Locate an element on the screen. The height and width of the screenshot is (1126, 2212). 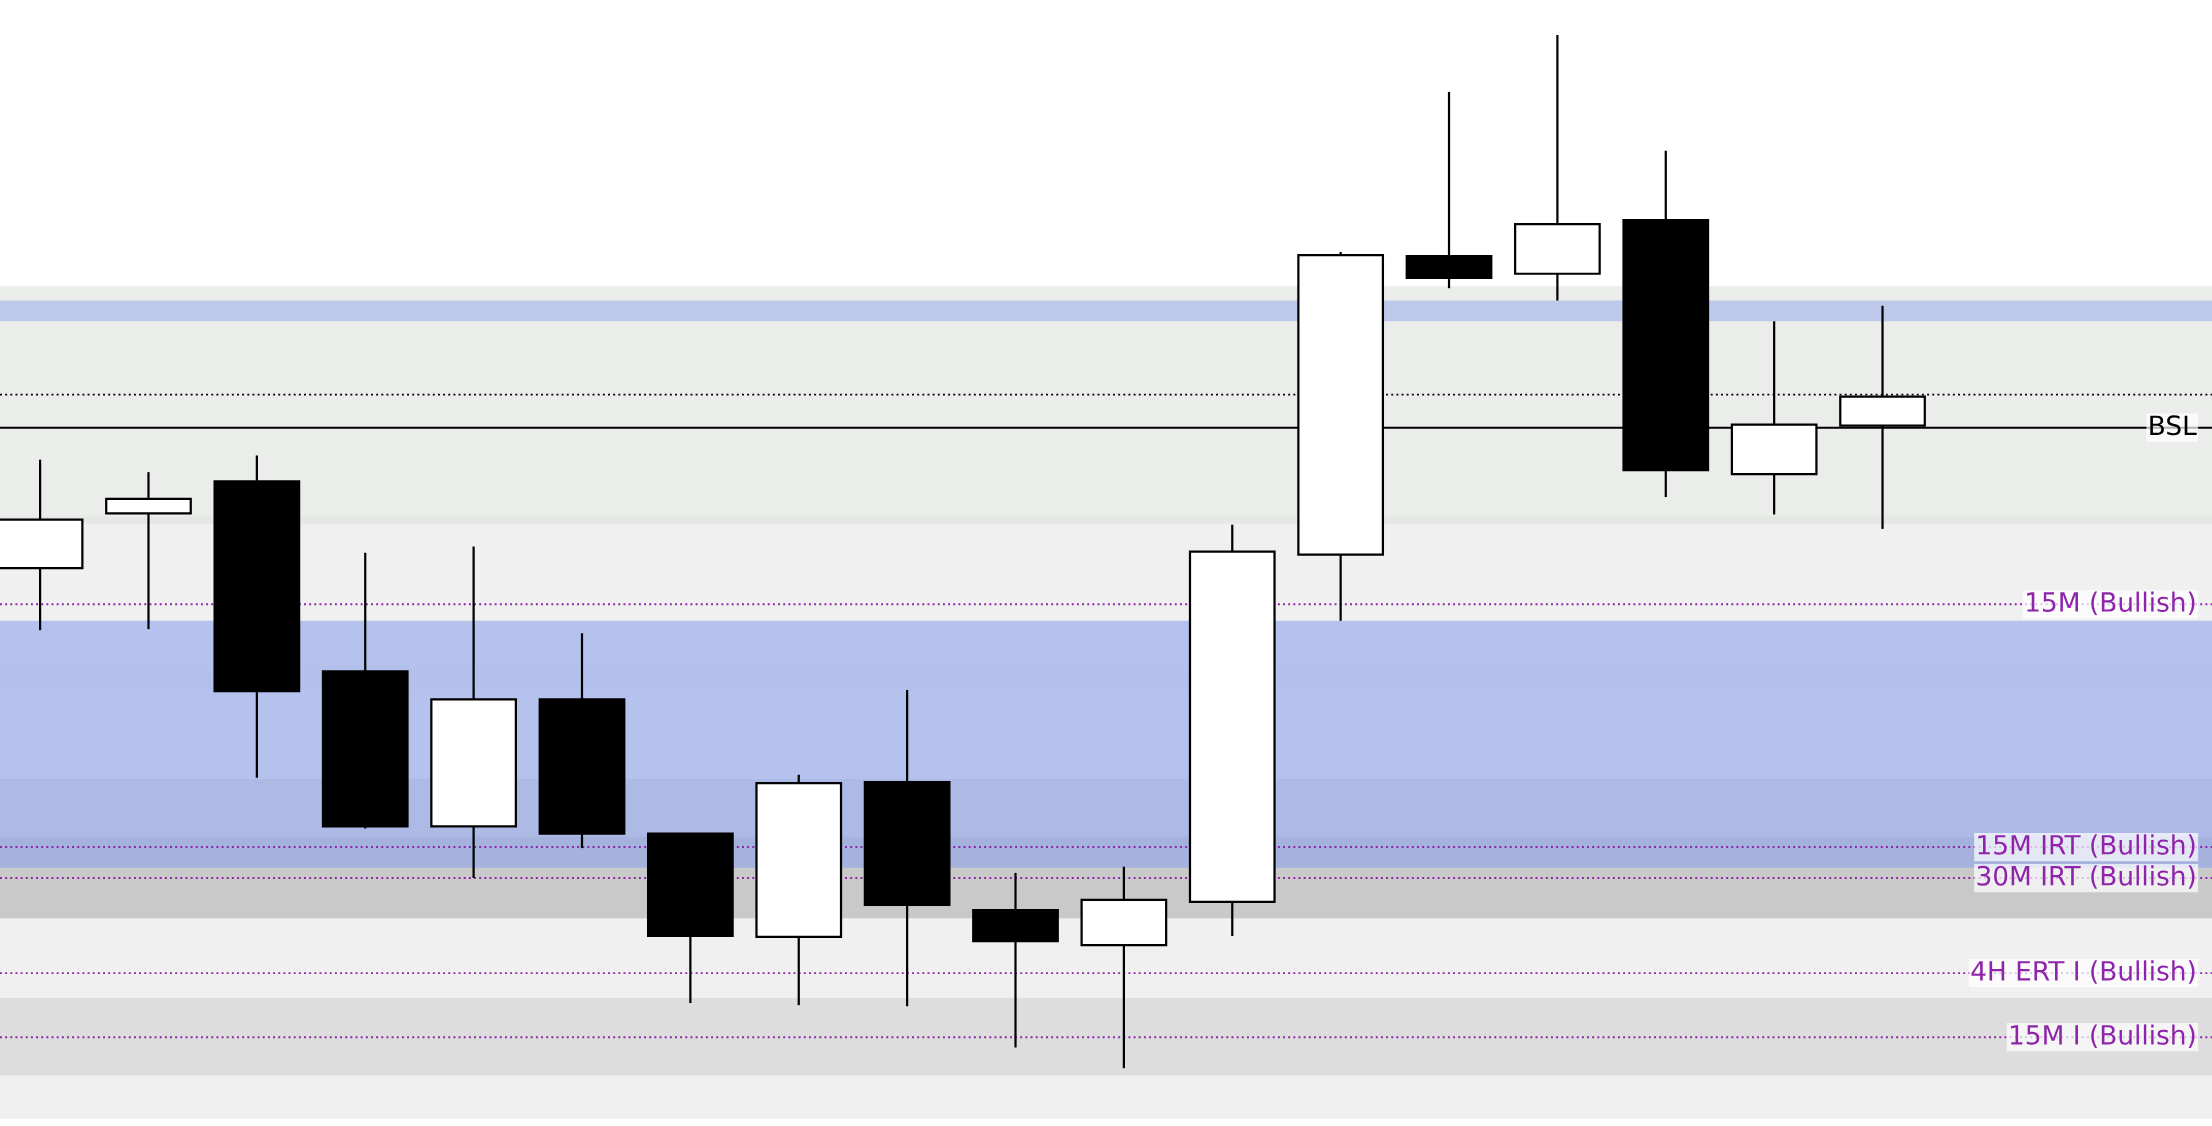
ref-line-label: 15M (Bullish) is located at coordinates (2111, 603).